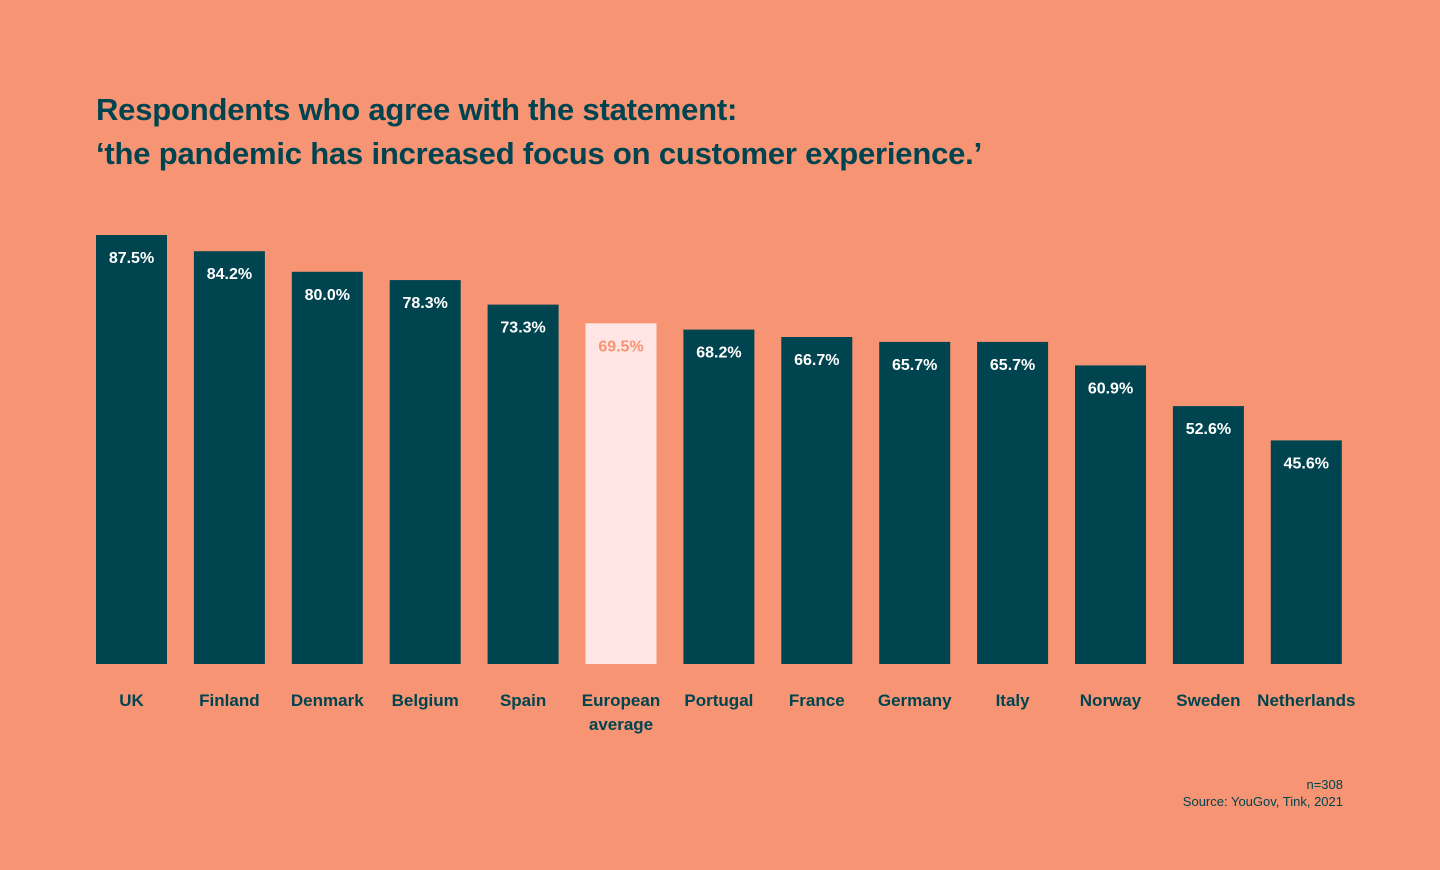 This screenshot has height=870, width=1440. What do you see at coordinates (1263, 793) in the screenshot?
I see `footnote: n=308 Source: YouGov, Tink, 2021` at bounding box center [1263, 793].